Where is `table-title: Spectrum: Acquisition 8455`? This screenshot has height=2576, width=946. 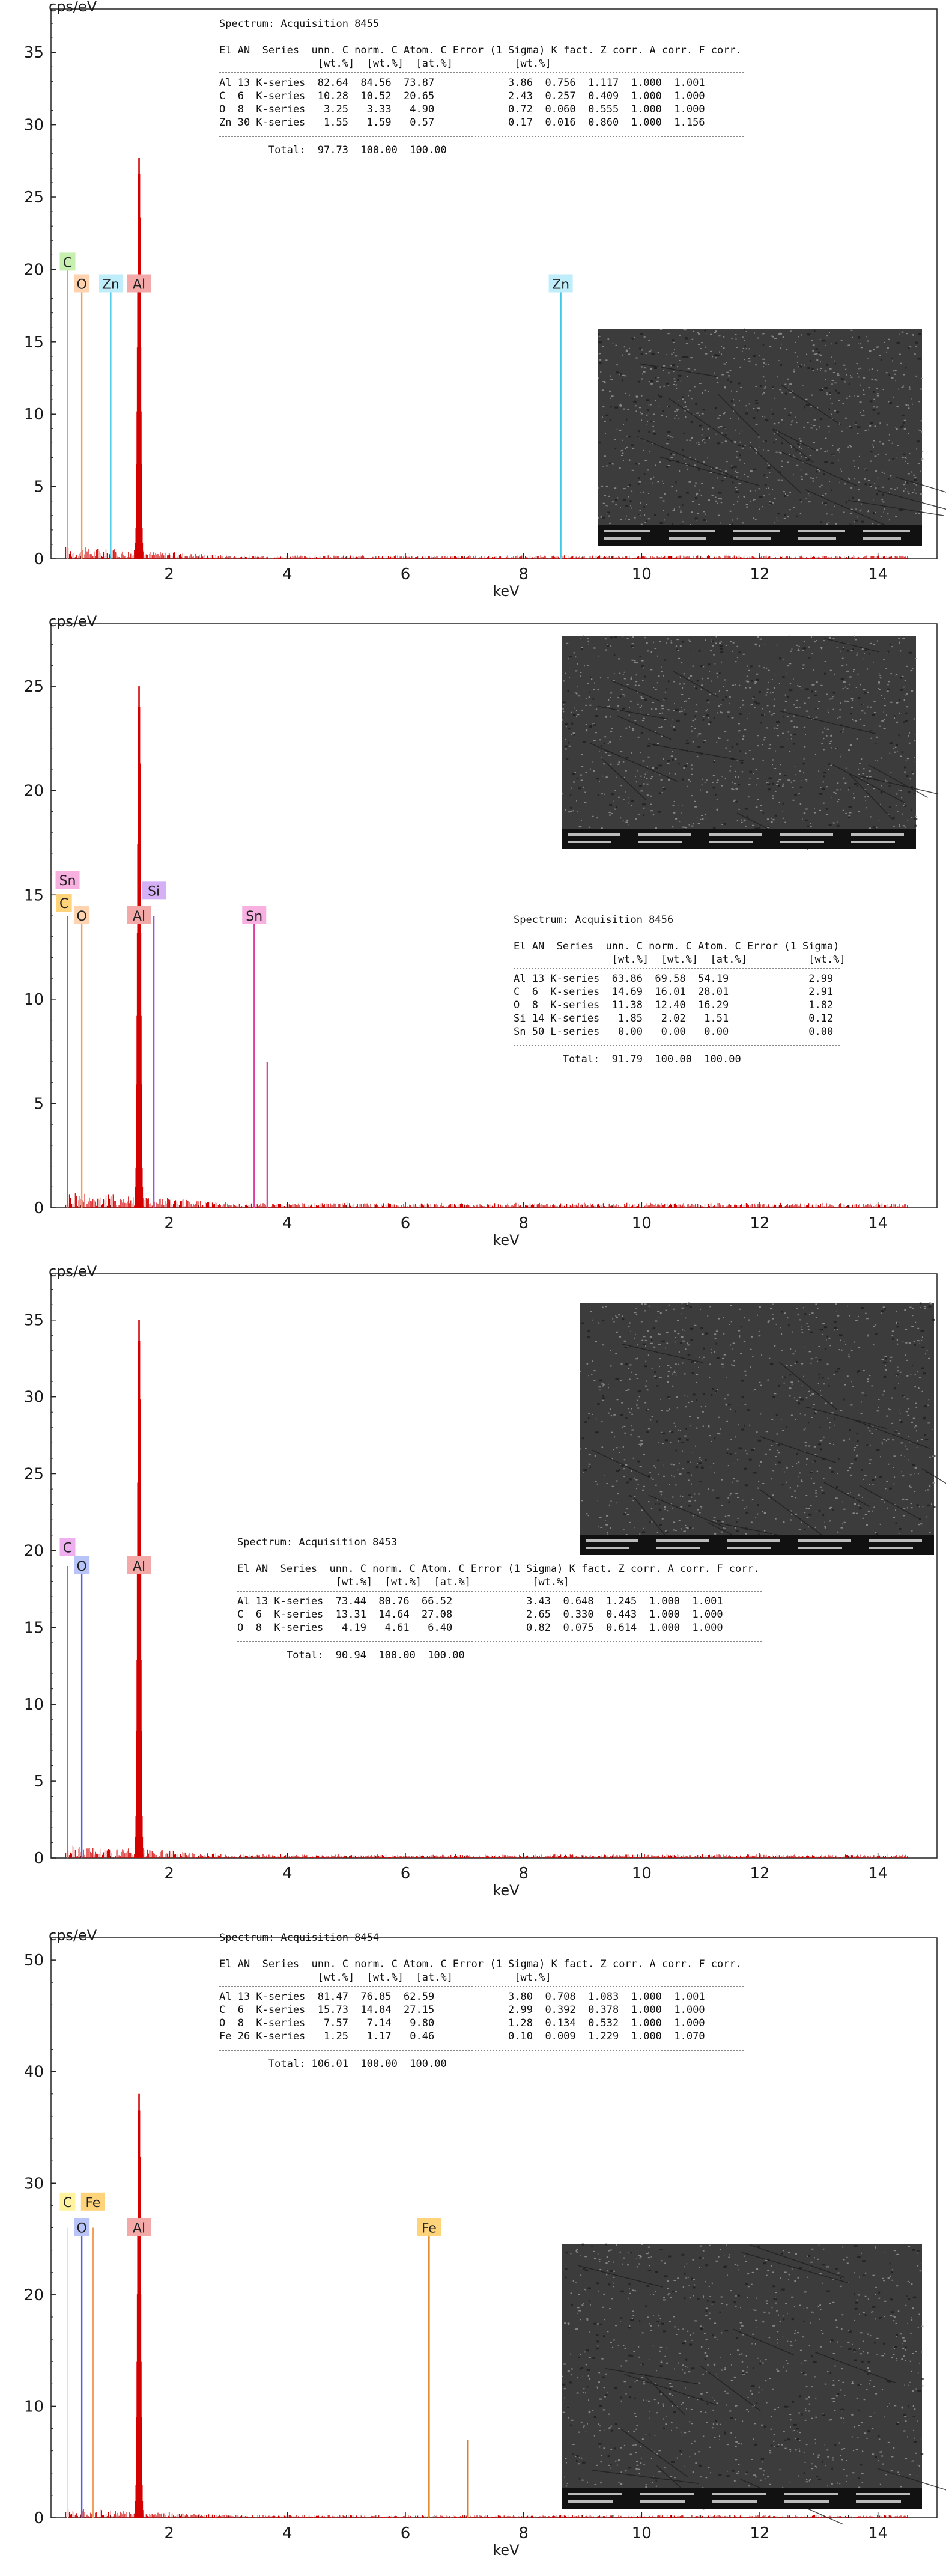 table-title: Spectrum: Acquisition 8455 is located at coordinates (299, 24).